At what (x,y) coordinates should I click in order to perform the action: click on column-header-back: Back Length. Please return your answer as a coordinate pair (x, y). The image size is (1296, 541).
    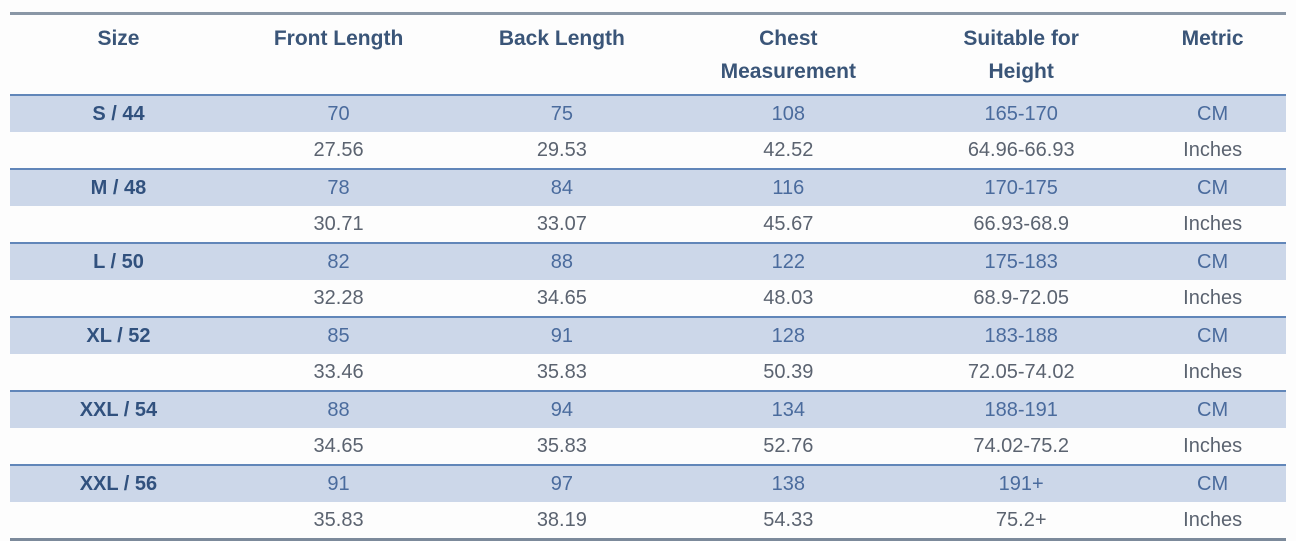
    Looking at the image, I should click on (561, 55).